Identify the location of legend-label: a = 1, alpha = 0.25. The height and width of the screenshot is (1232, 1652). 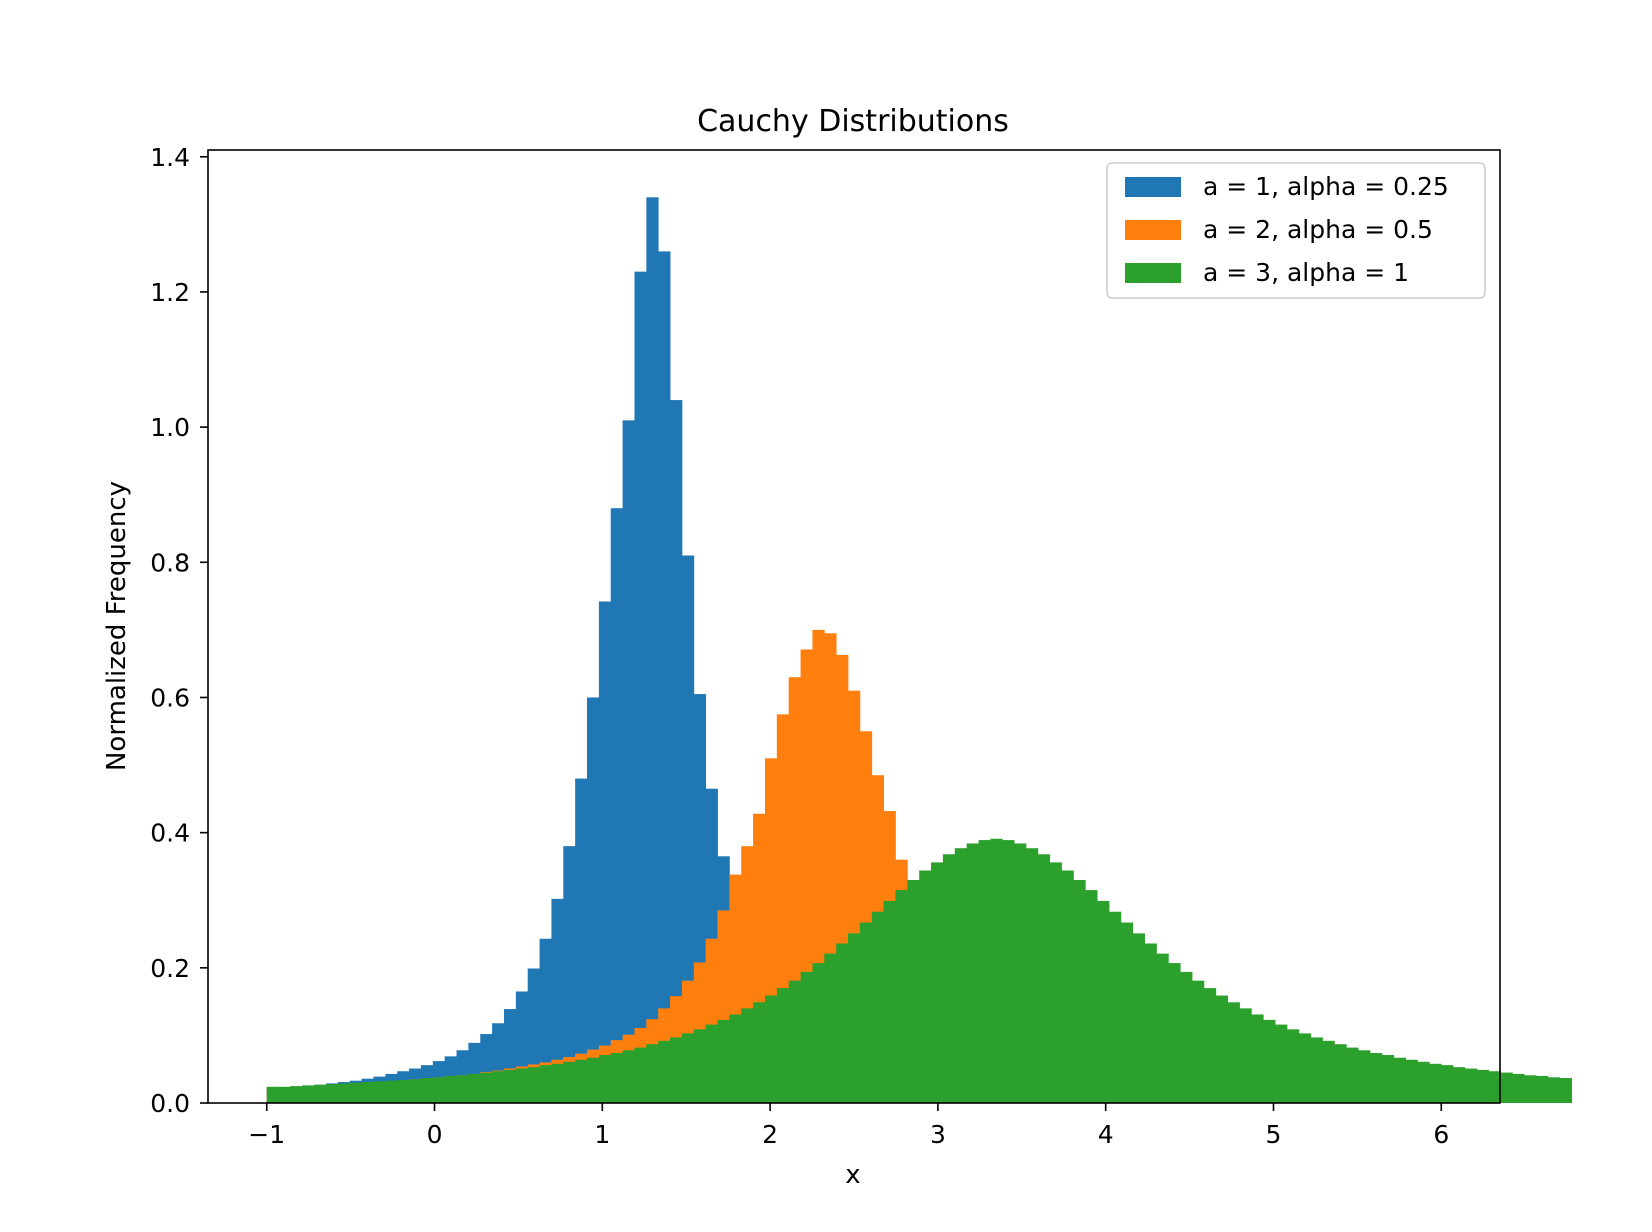
(1326, 186).